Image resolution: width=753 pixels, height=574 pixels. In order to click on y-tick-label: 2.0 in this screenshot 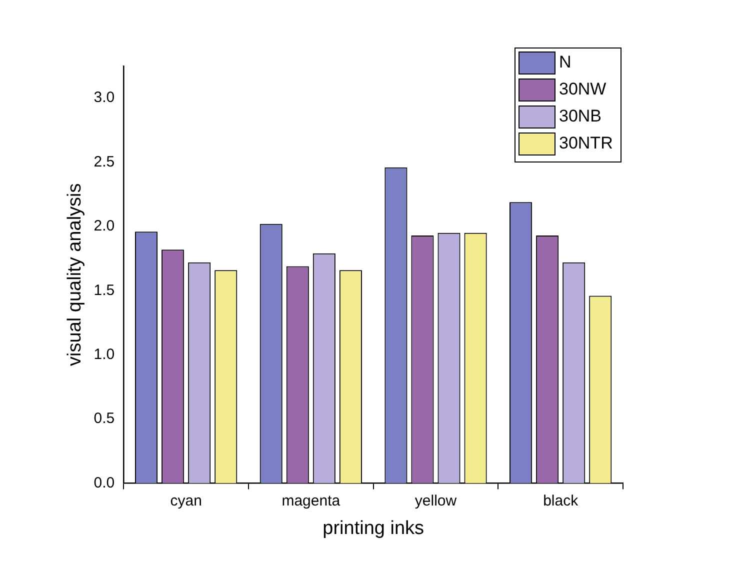, I will do `click(104, 226)`.